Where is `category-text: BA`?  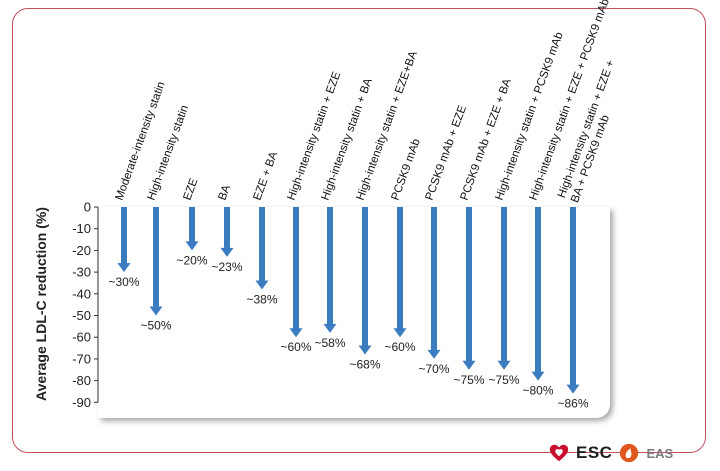 category-text: BA is located at coordinates (225, 192).